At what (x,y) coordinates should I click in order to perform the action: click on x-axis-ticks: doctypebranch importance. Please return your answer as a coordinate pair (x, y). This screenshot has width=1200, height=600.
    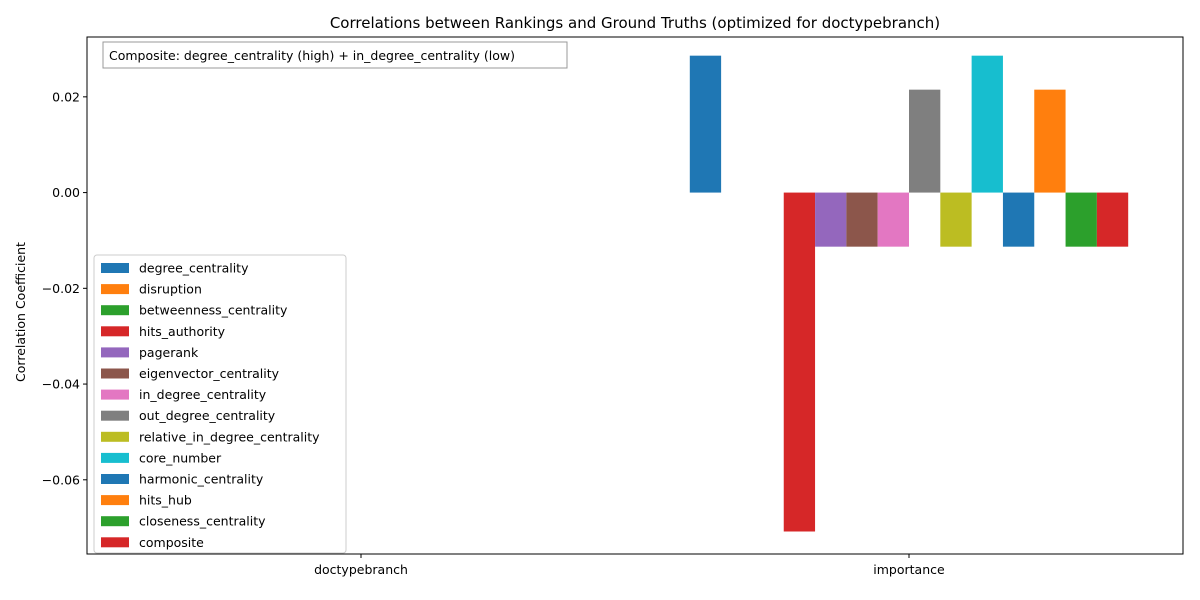
    Looking at the image, I should click on (629, 565).